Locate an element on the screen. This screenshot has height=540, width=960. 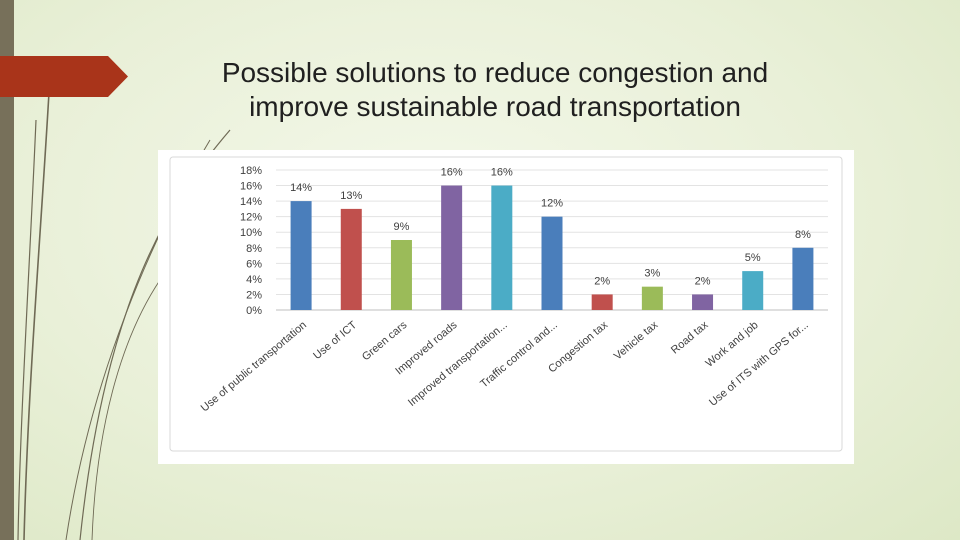
title-line-2: improve sustainable road transportation is located at coordinates (495, 106).